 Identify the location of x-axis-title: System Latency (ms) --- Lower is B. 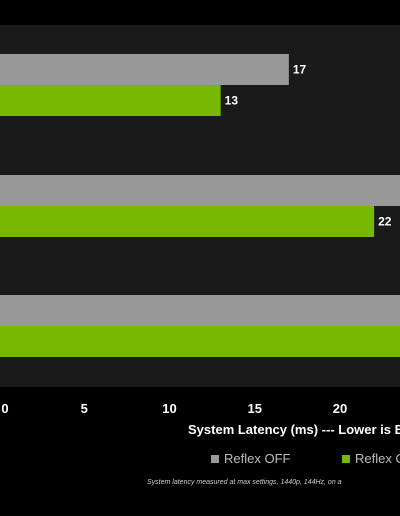
(294, 429).